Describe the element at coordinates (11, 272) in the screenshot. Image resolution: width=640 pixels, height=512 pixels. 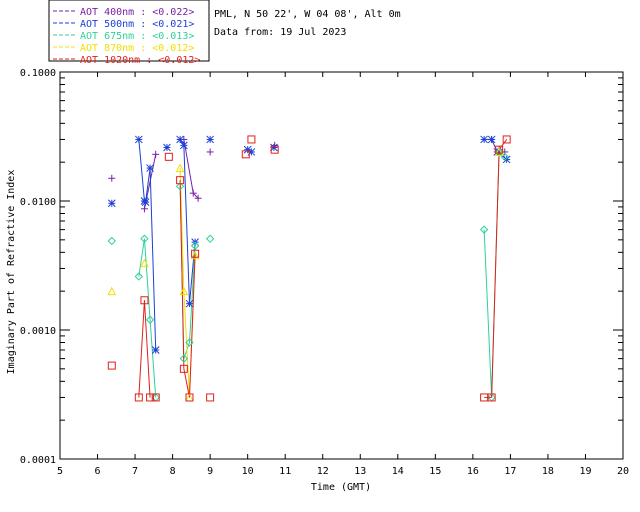
I see `y-axis-label: Imaginary Part of Refractive Index` at that location.